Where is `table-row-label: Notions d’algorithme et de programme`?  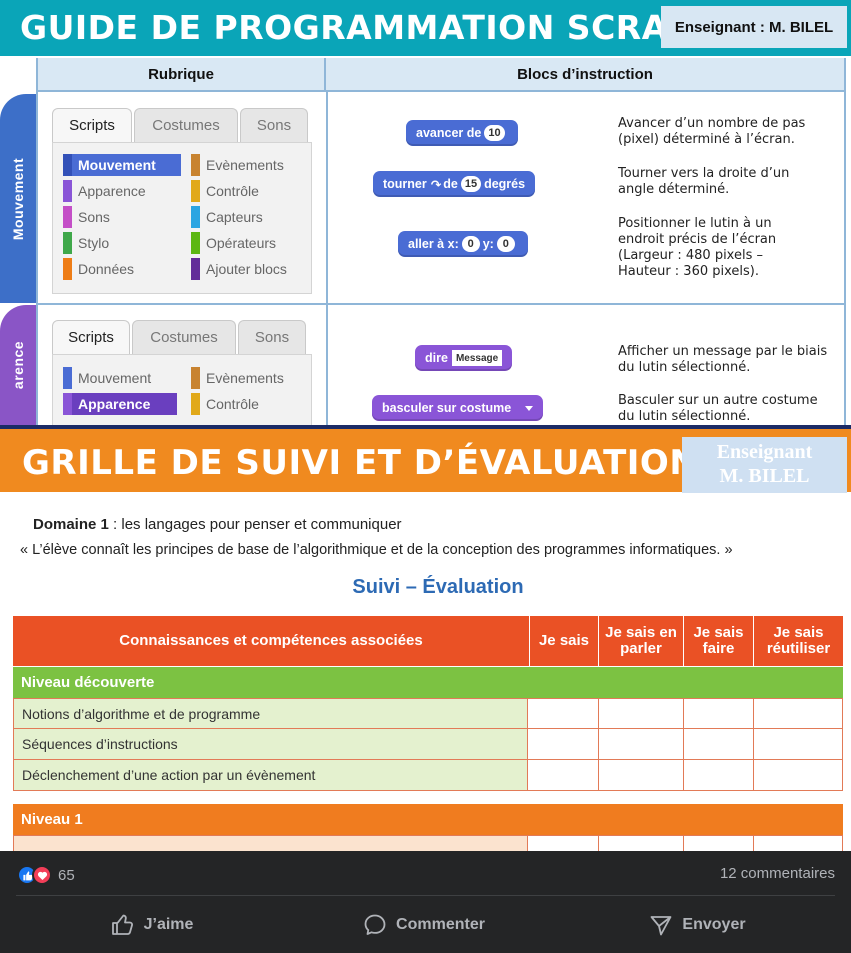
table-row-label: Notions d’algorithme et de programme is located at coordinates (270, 713).